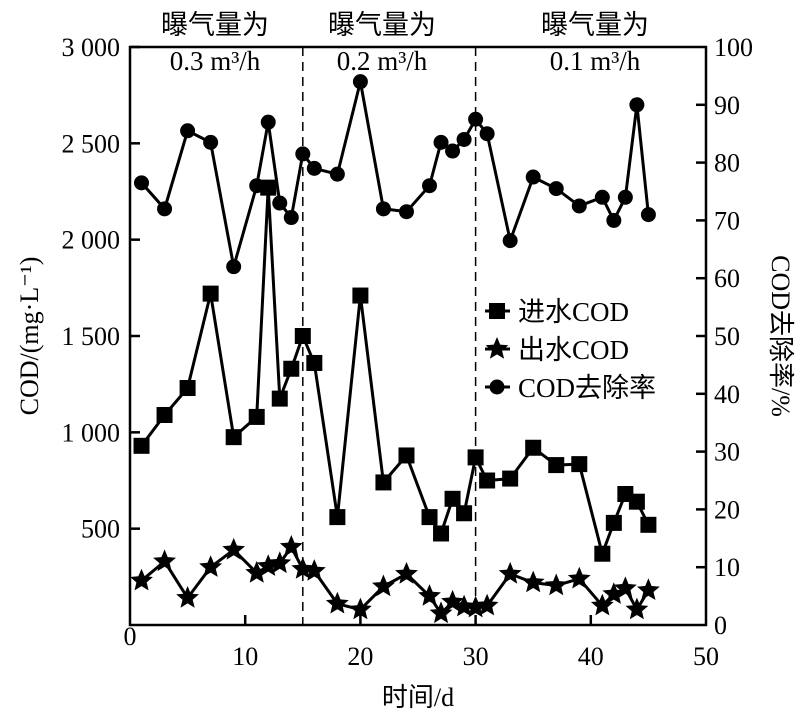 The width and height of the screenshot is (812, 724). I want to click on x-tick-label: 40, so click(591, 656).